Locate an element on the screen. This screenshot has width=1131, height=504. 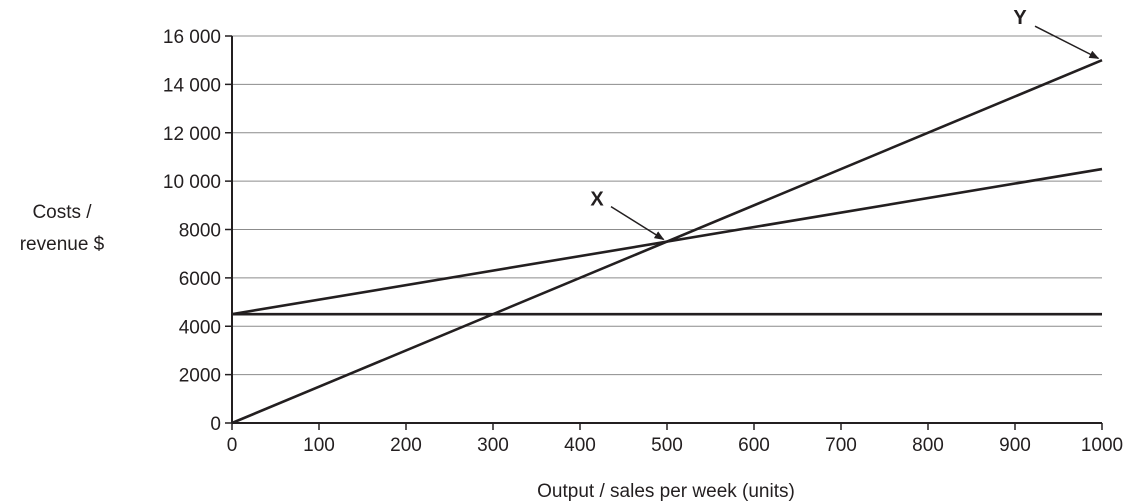
annotation-label-y: Y is located at coordinates (1020, 18).